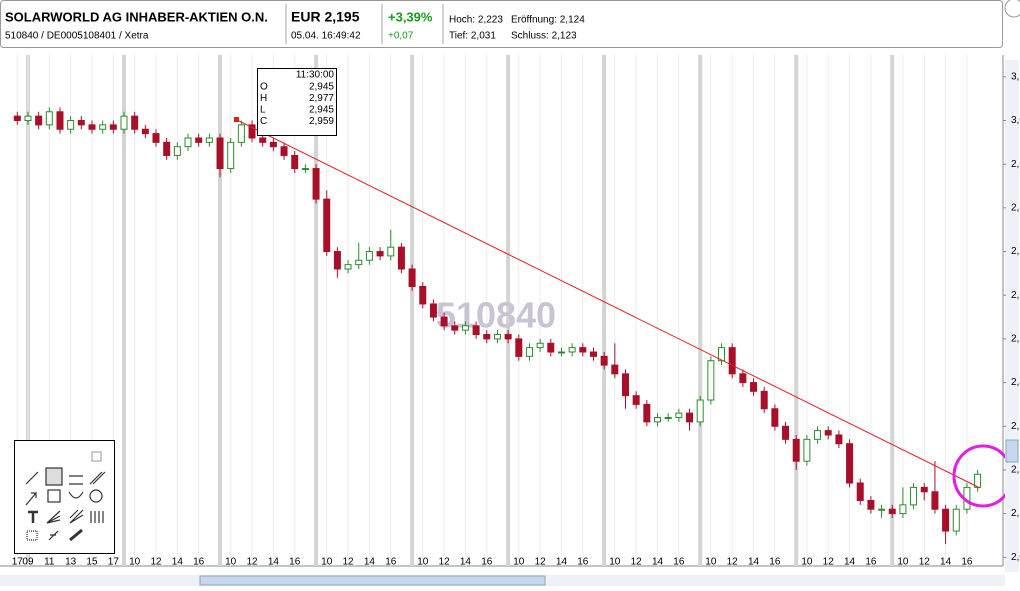 The width and height of the screenshot is (1020, 591). What do you see at coordinates (49, 562) in the screenshot?
I see `x-tick-label: 11` at bounding box center [49, 562].